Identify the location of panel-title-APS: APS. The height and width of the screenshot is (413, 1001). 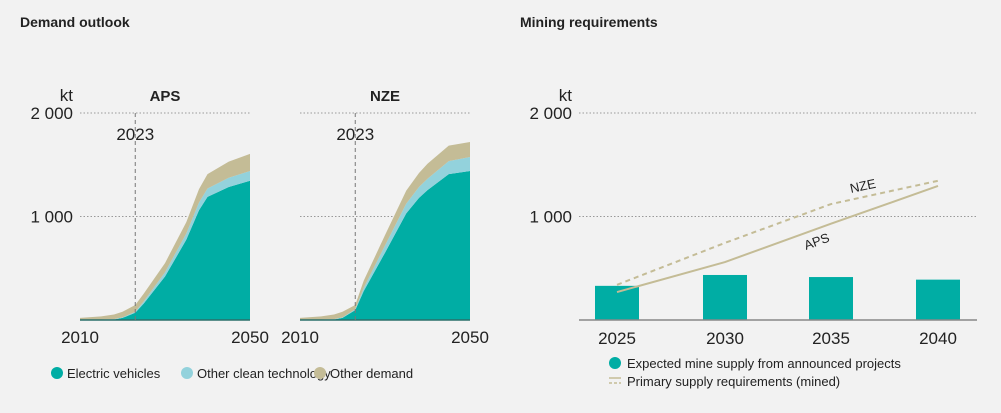
(165, 96).